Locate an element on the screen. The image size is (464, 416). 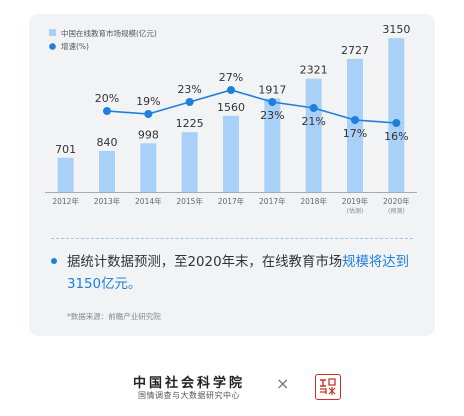
x-tick-note-8: (预测) is located at coordinates (396, 211).